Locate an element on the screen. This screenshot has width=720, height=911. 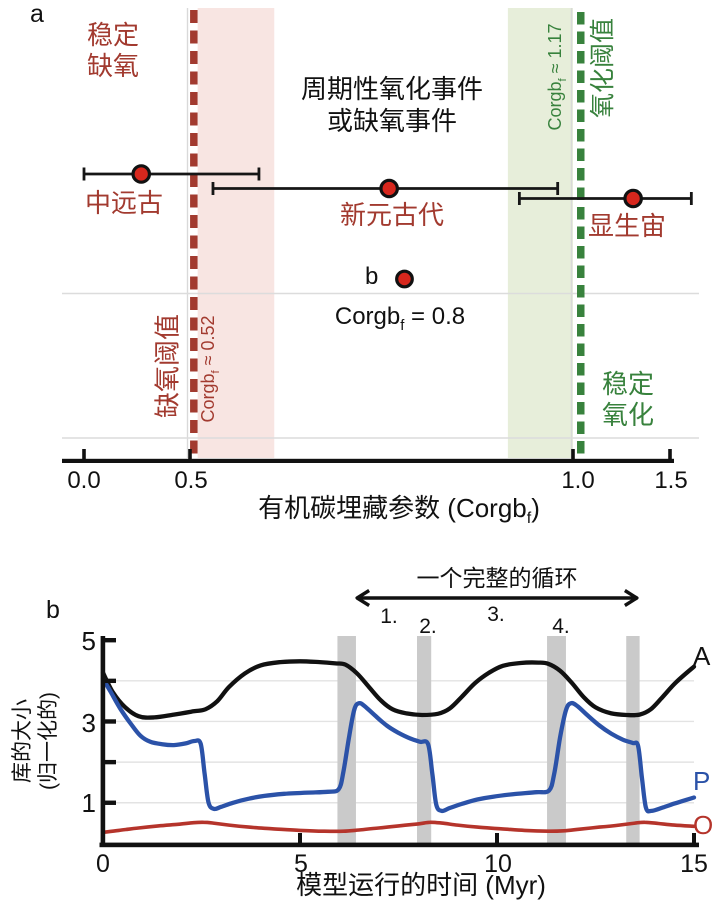
b-ytick-1: 1 is located at coordinates (88, 803).